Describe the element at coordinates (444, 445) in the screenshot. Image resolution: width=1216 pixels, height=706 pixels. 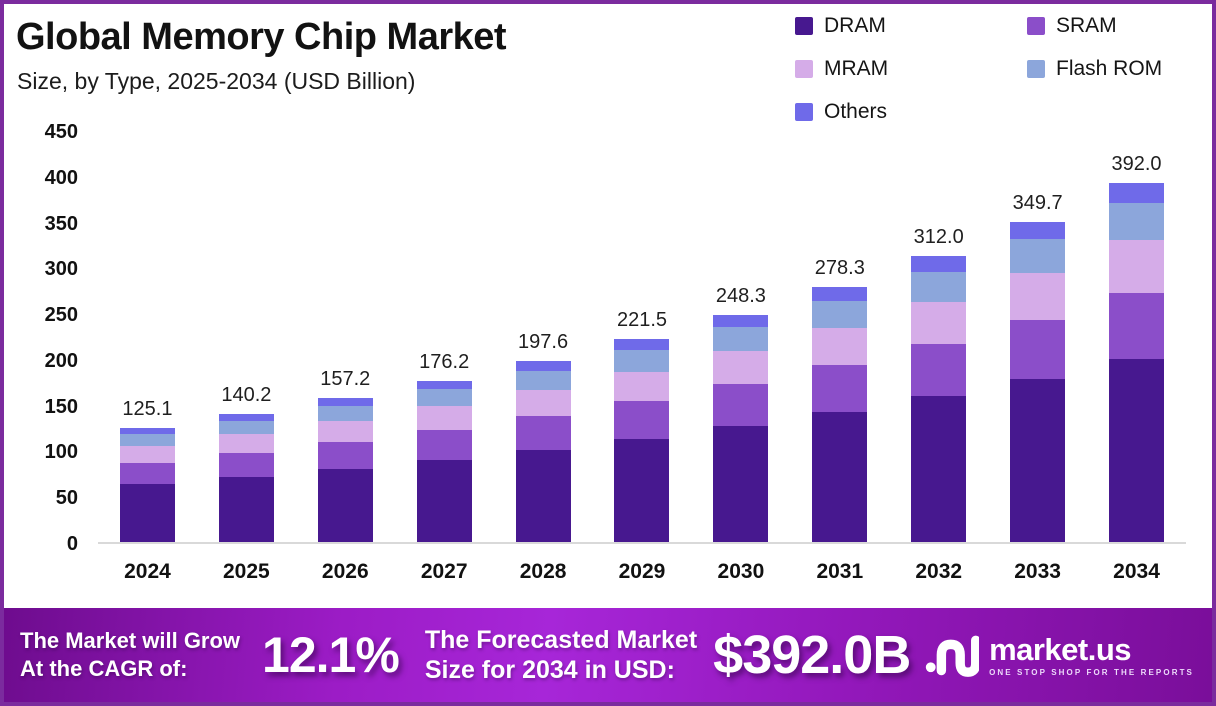
I see `bar-segment-sram-2027` at that location.